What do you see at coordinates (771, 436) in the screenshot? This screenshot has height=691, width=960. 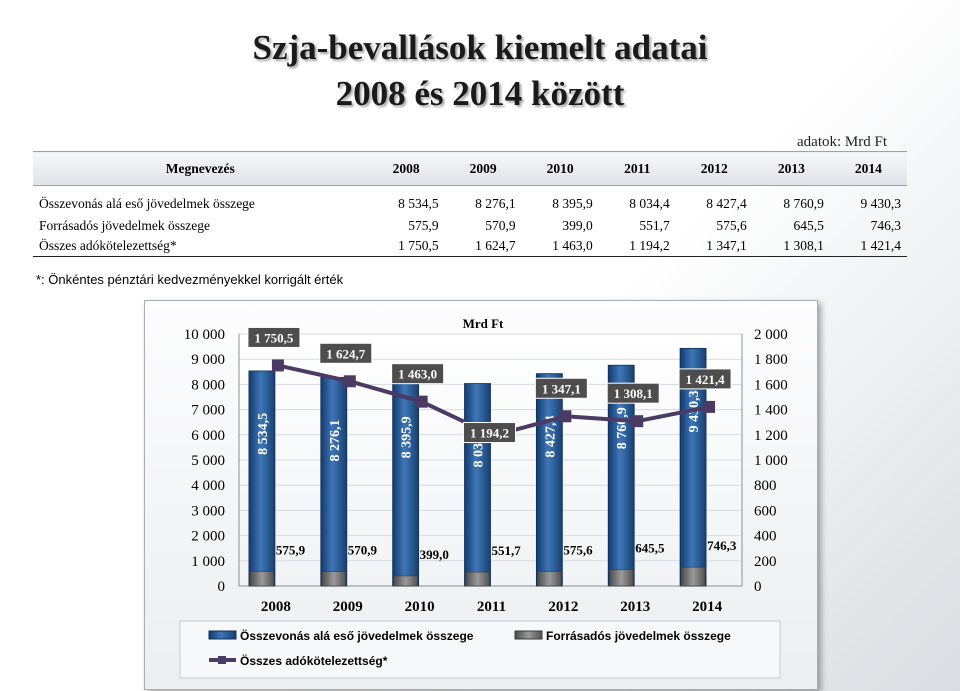 I see `right-axis-tick: 1 200` at bounding box center [771, 436].